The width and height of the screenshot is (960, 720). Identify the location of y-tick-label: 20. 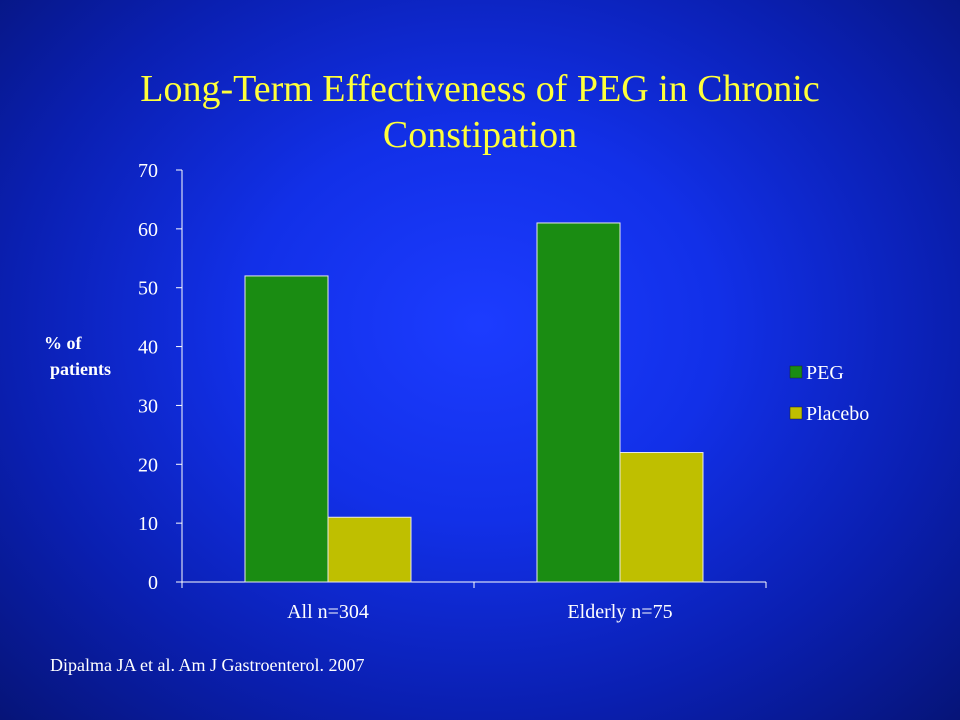
(148, 465).